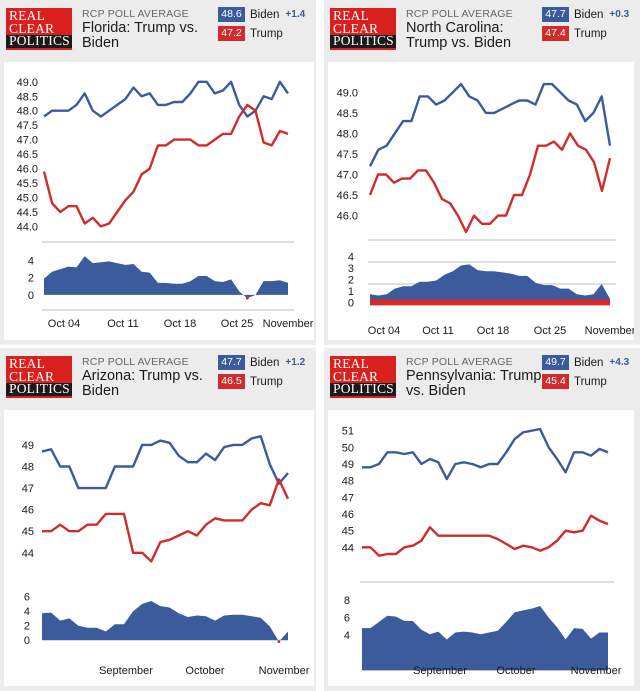 This screenshot has height=691, width=640. I want to click on legend-row-trump: 47.2 Trump, so click(264, 33).